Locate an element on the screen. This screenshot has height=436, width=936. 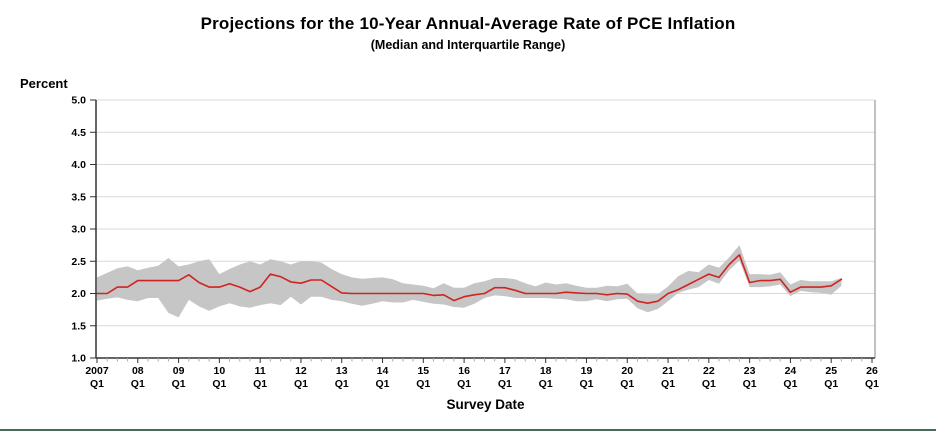
x-tick-year-label: 26 is located at coordinates (872, 371).